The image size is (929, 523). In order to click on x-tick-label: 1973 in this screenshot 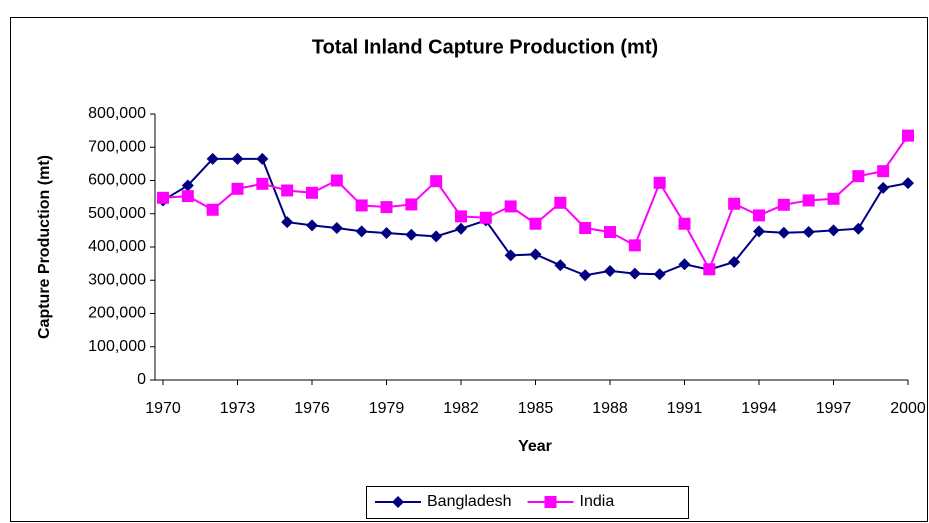, I will do `click(238, 408)`.